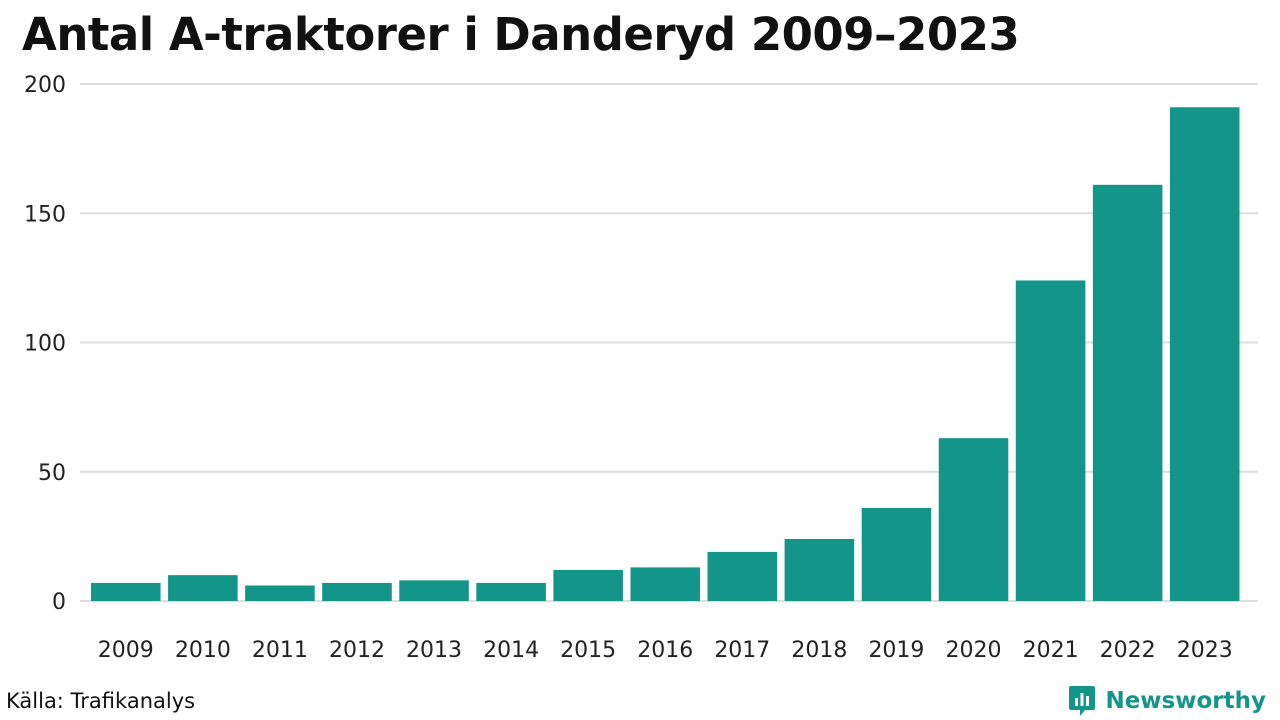  Describe the element at coordinates (1185, 701) in the screenshot. I see `brand-name: Newsworthy` at that location.